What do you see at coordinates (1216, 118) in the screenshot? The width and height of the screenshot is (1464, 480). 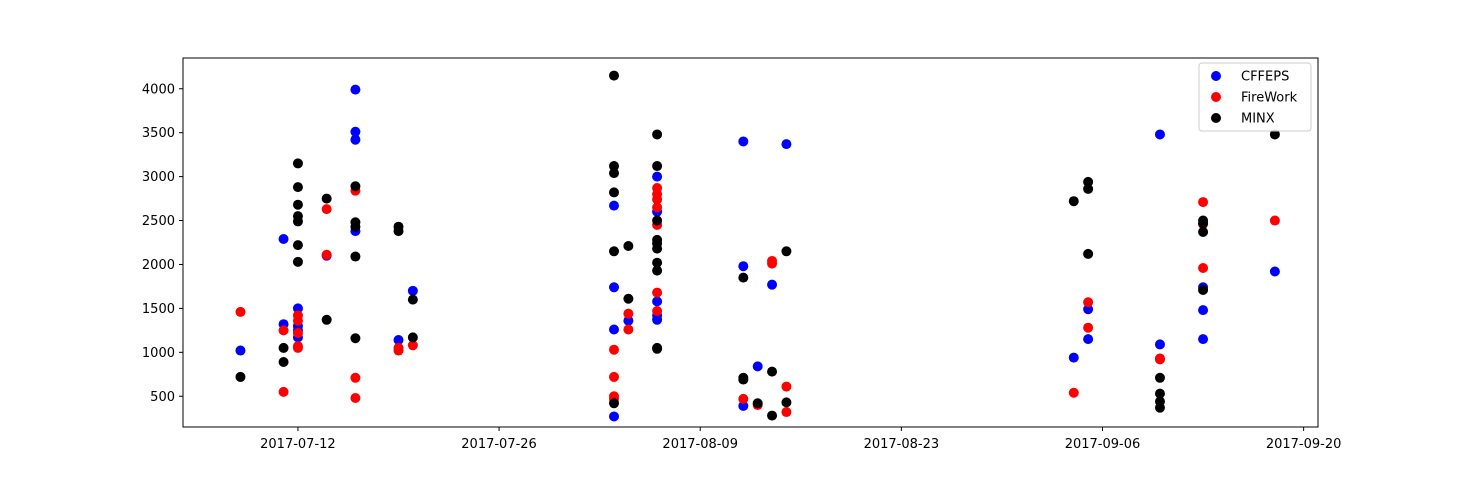 I see `legend-marker-minx` at bounding box center [1216, 118].